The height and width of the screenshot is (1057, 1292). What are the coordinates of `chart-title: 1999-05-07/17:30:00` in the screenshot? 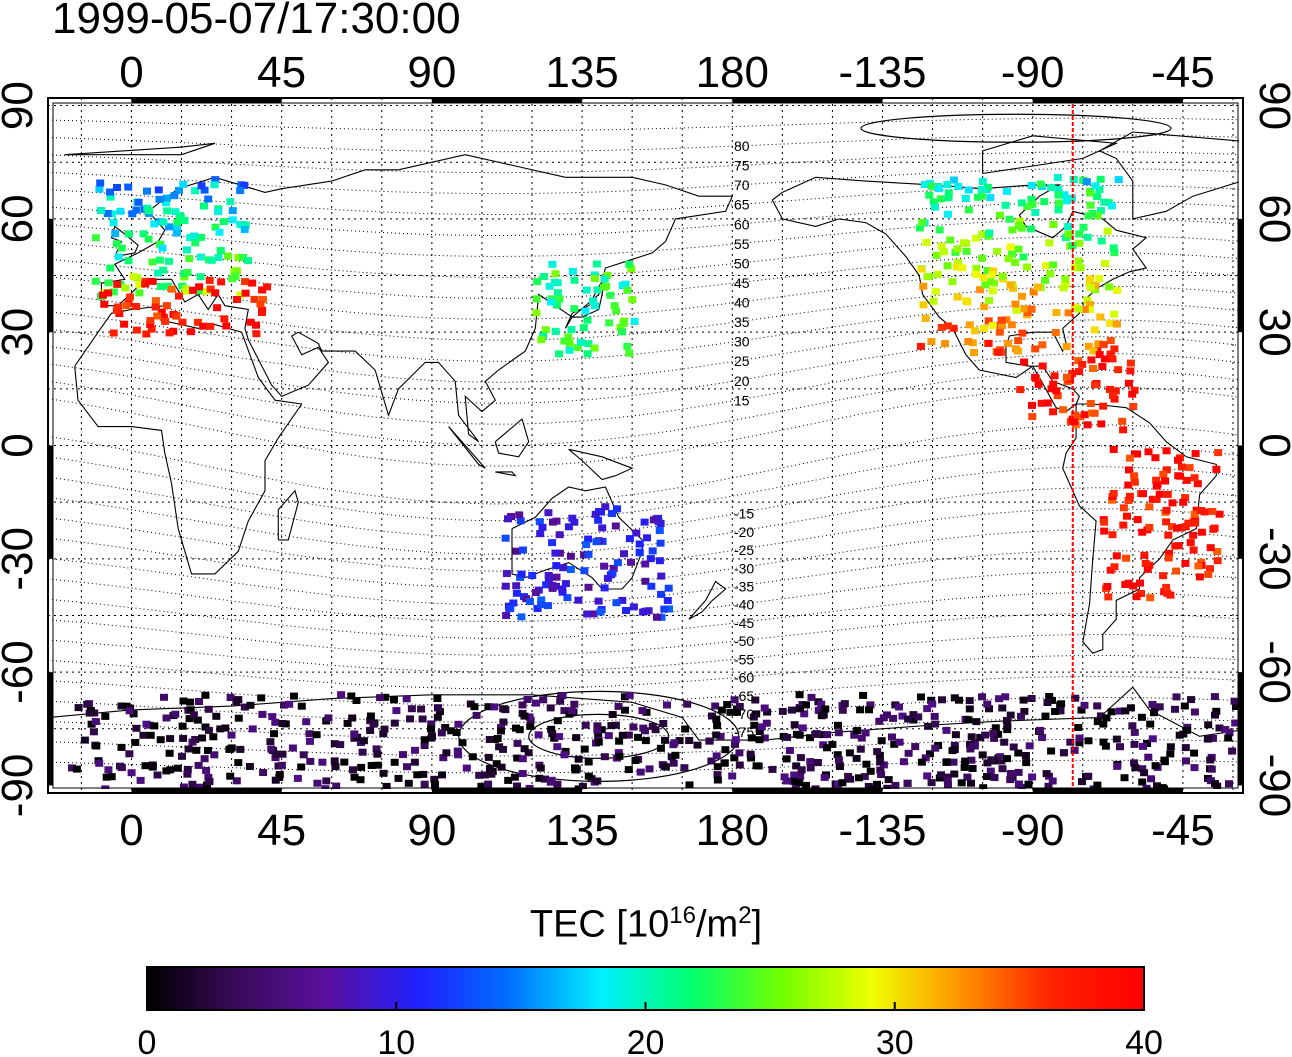 It's located at (256, 21).